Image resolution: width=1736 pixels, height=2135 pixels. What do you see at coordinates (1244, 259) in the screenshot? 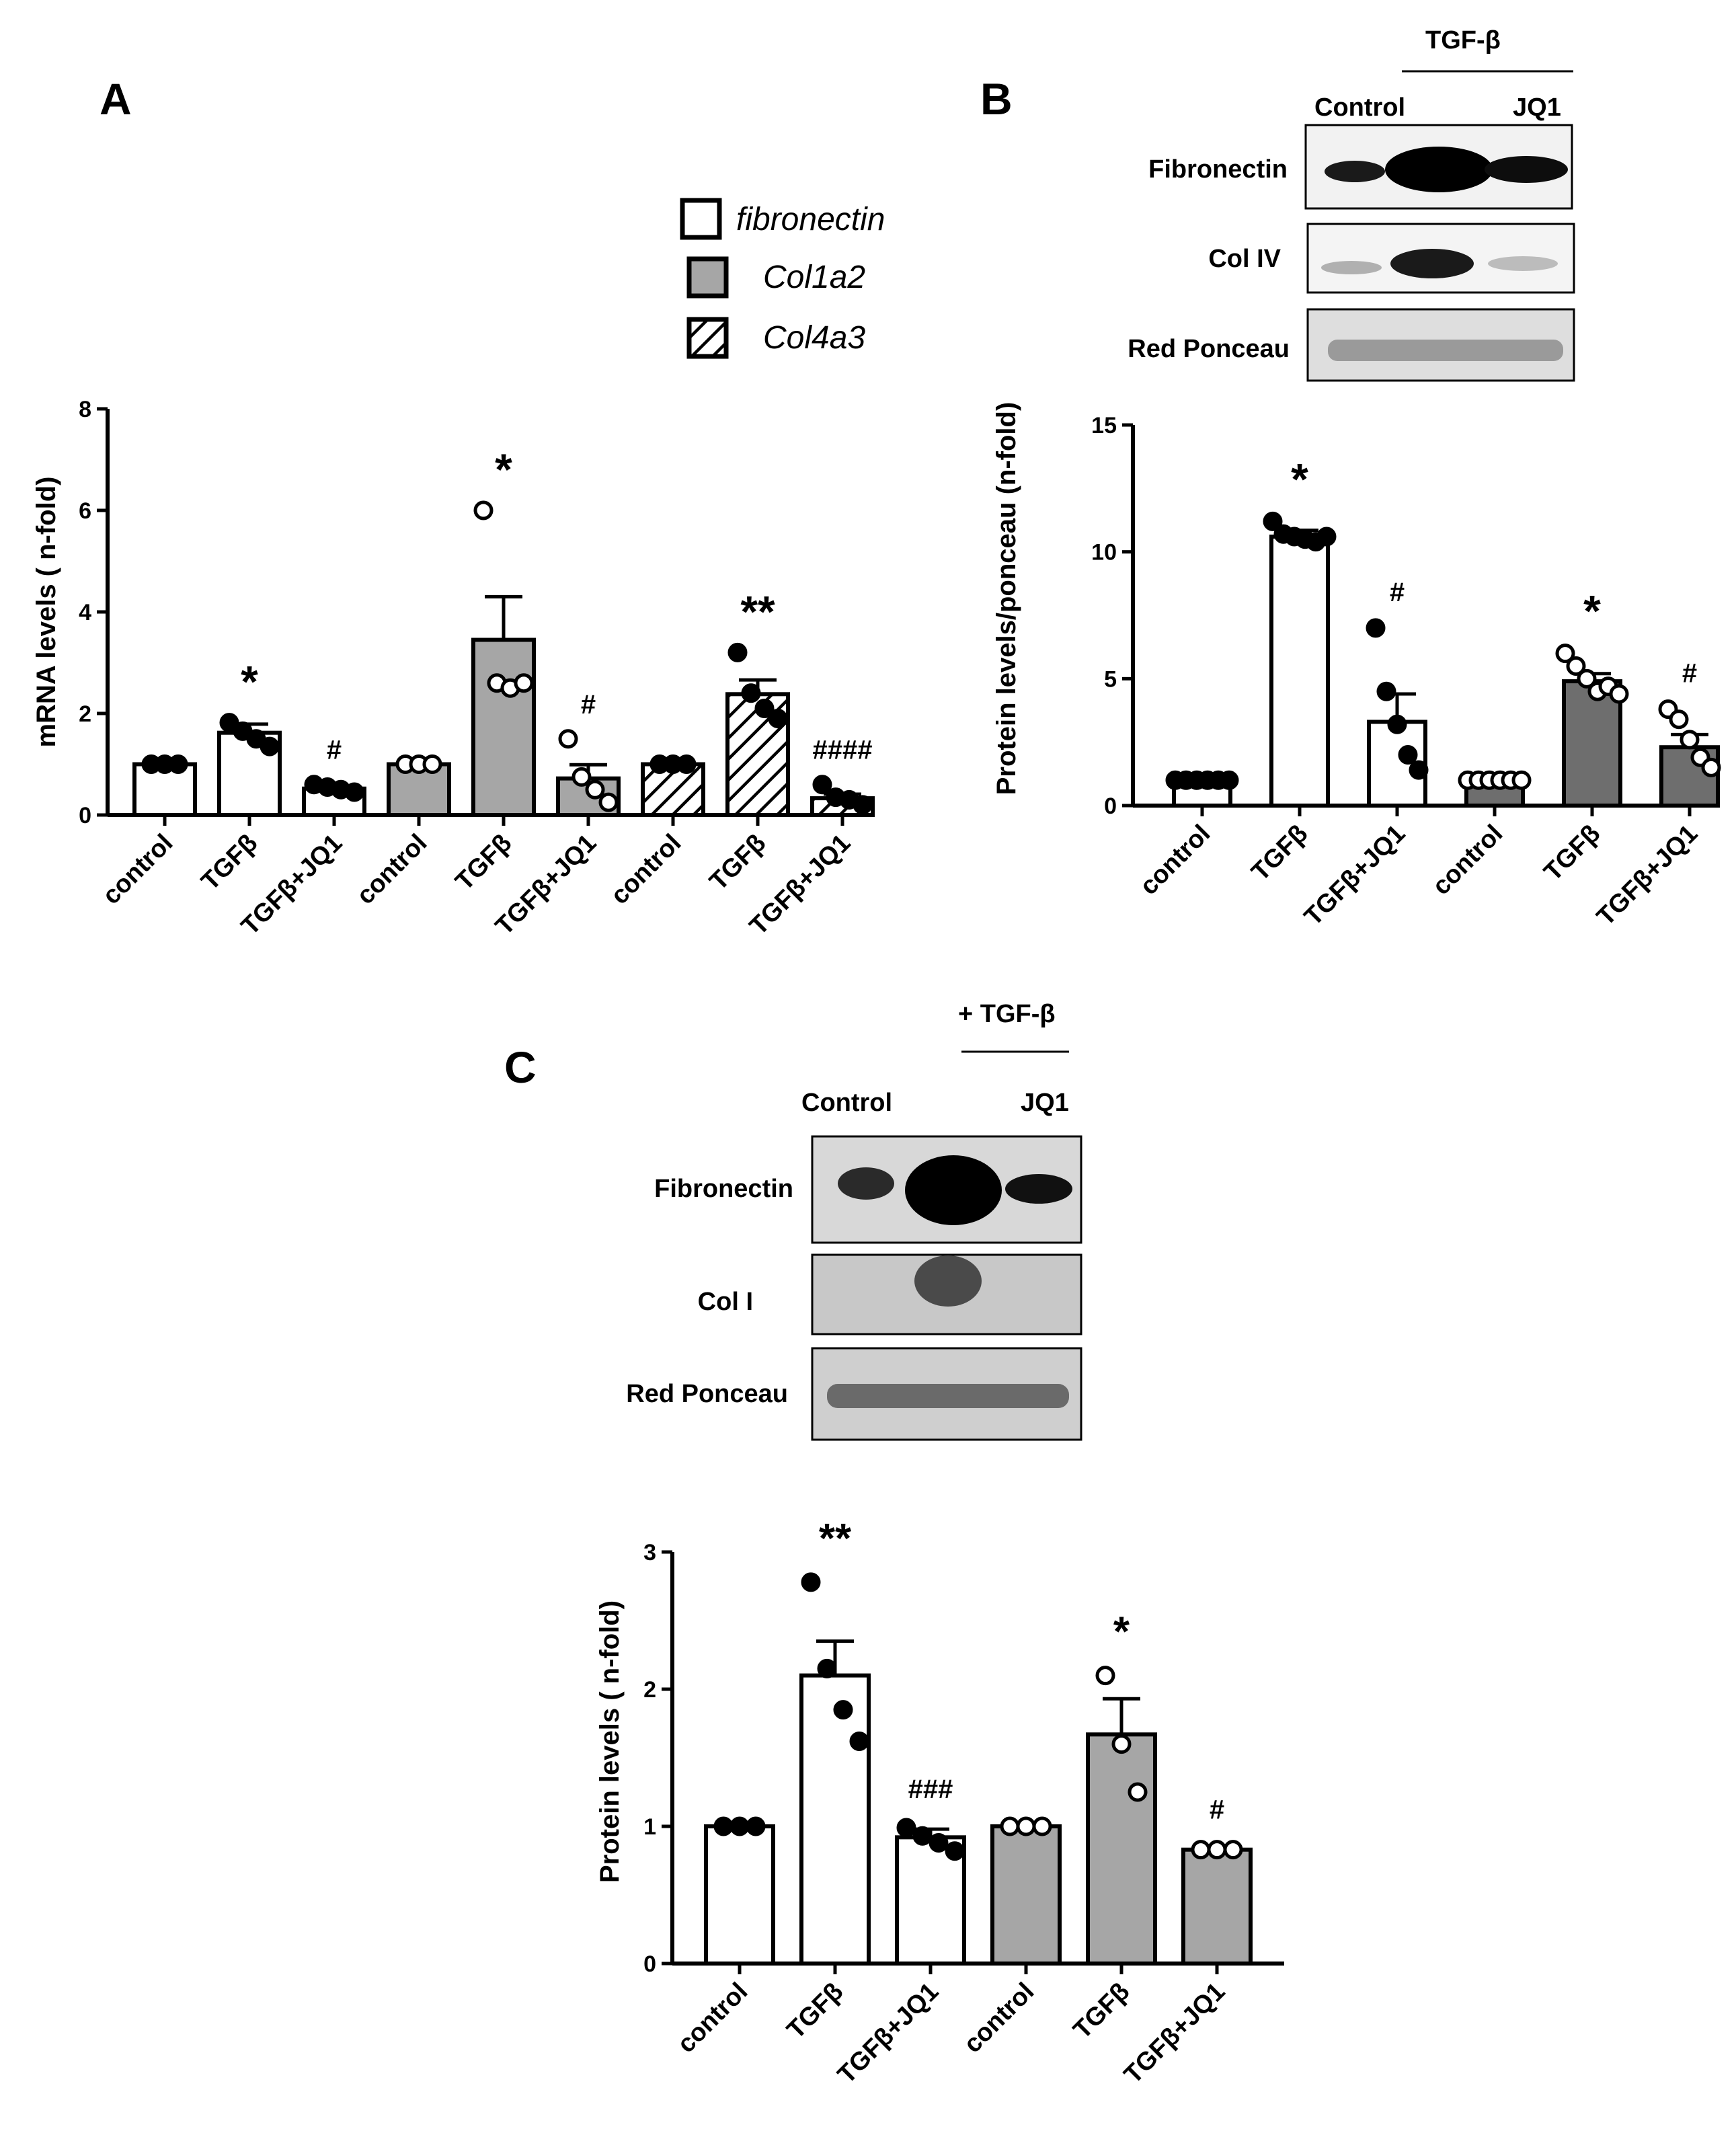
I see `blot-b-row-col: Col IV` at bounding box center [1244, 259].